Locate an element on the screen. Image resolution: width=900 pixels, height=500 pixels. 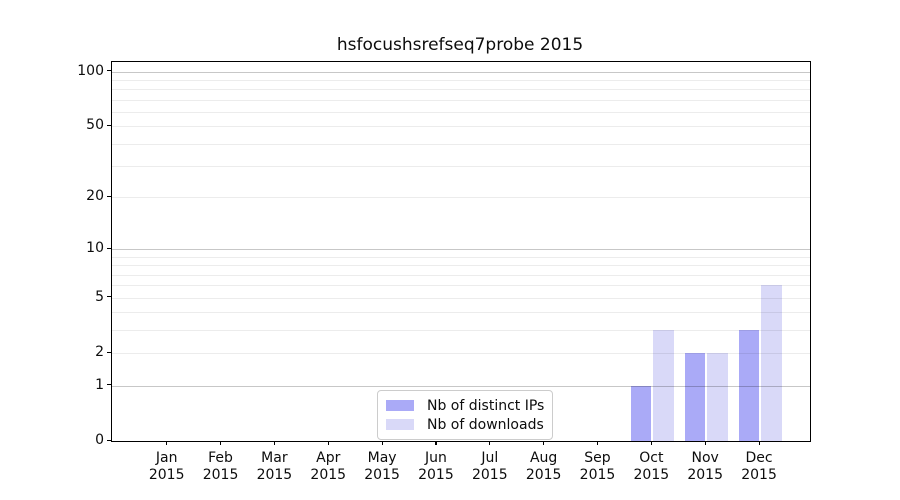
x-tick-label: Jan 2015 is located at coordinates (167, 467).